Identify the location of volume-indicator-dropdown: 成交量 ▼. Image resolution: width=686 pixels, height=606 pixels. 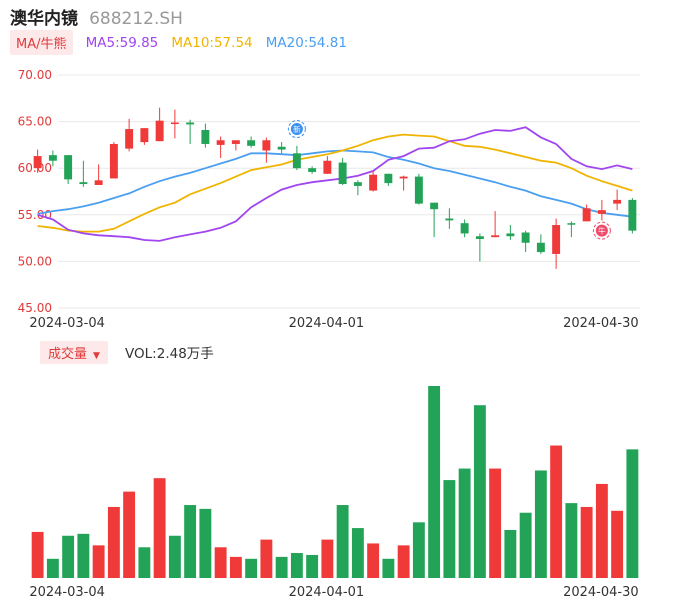
(74, 352).